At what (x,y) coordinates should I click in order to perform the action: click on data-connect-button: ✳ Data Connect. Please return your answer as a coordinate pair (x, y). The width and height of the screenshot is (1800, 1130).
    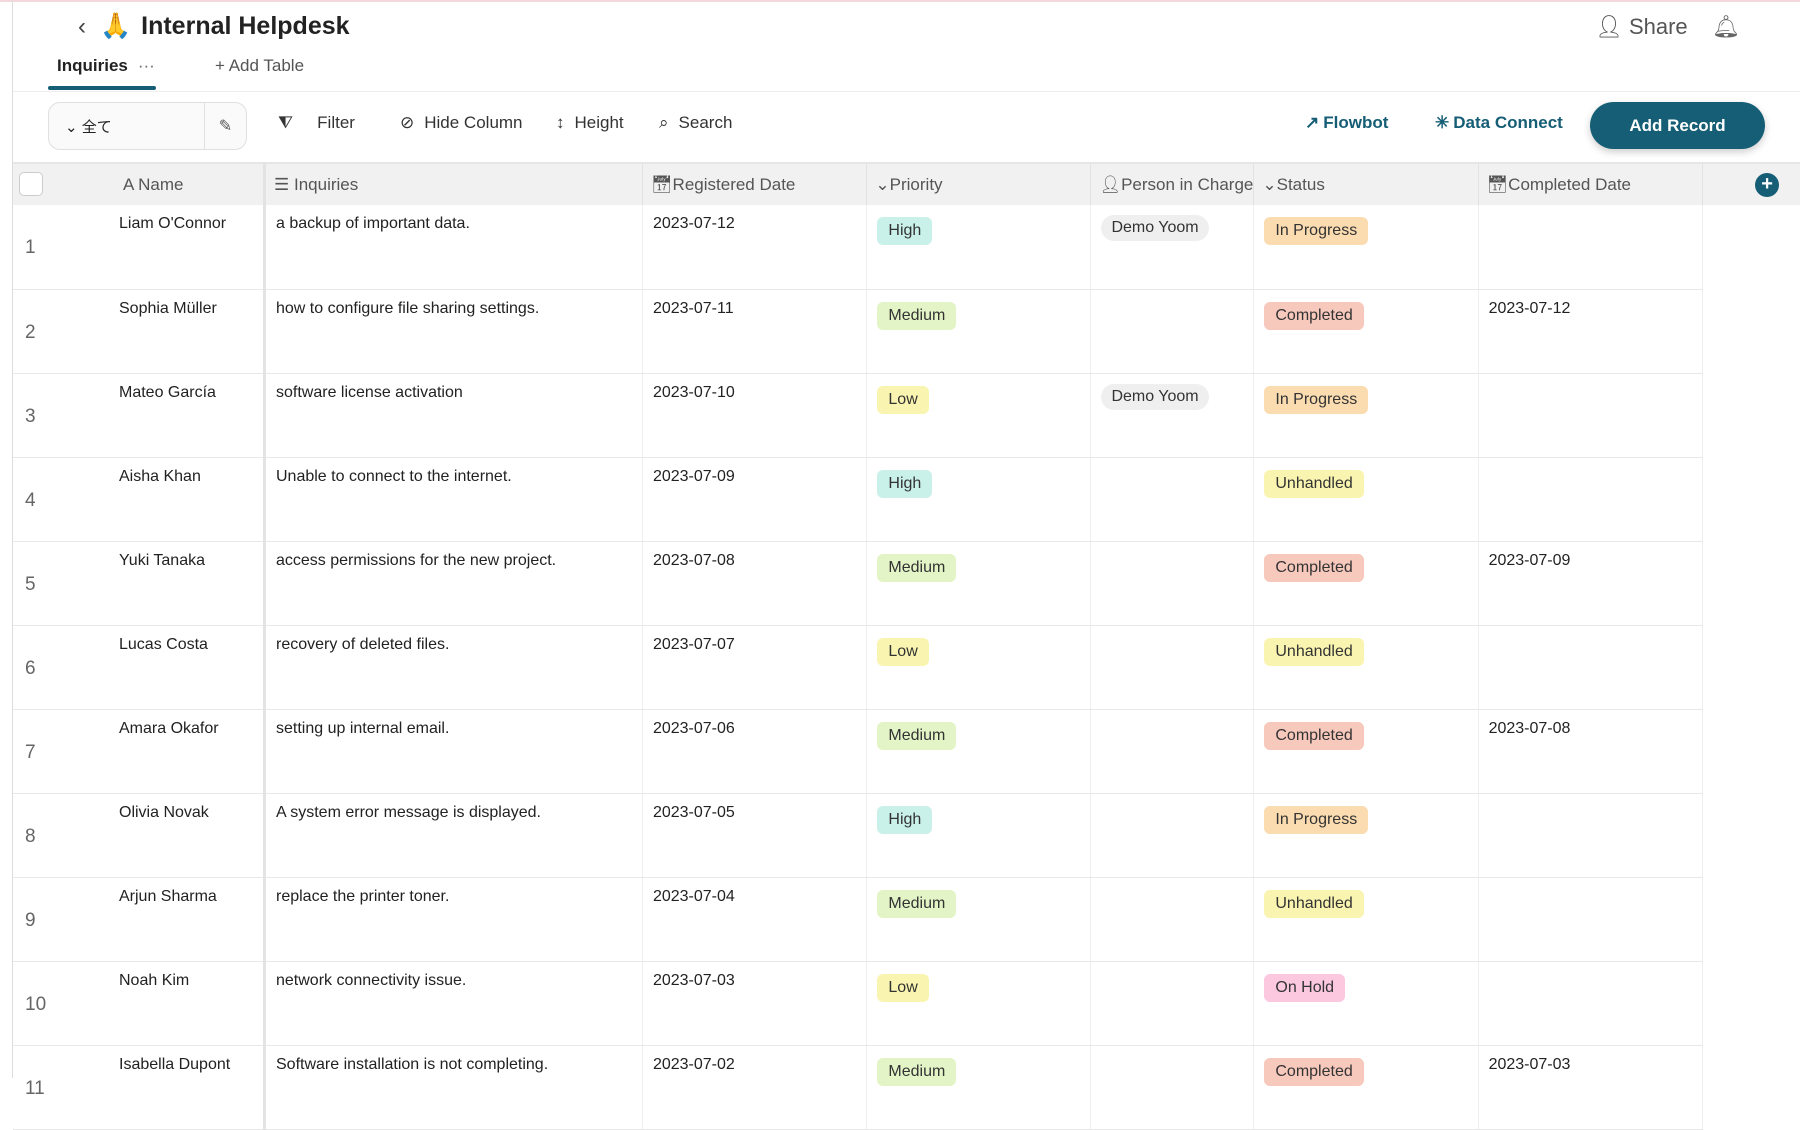
    Looking at the image, I should click on (1499, 122).